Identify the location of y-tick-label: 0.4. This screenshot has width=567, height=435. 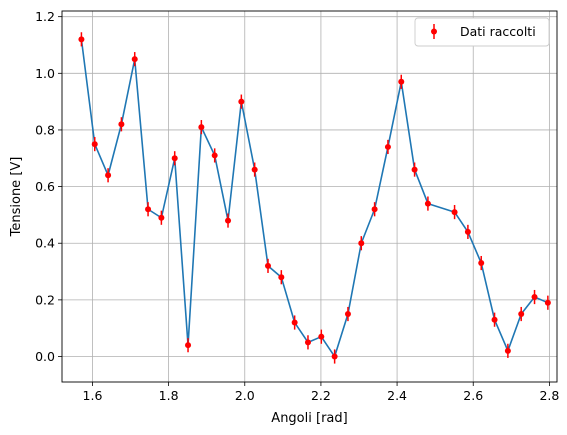
(45, 243).